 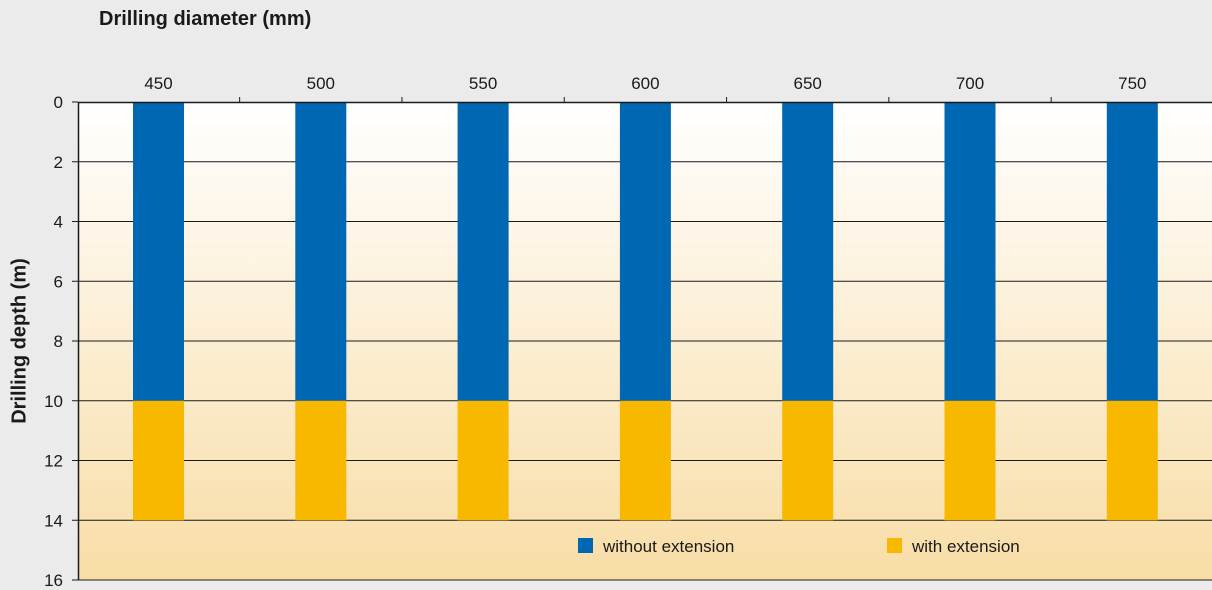 What do you see at coordinates (1132, 83) in the screenshot?
I see `x-tick-label: 750` at bounding box center [1132, 83].